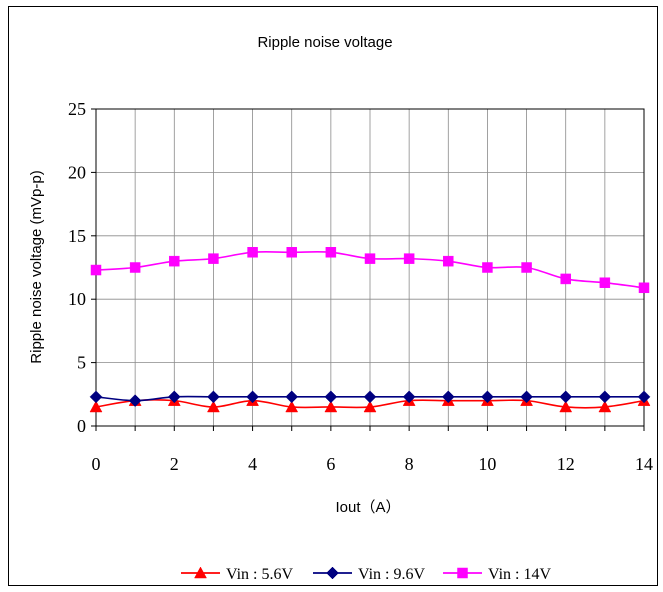  I want to click on y-tick-label: 0, so click(81, 426).